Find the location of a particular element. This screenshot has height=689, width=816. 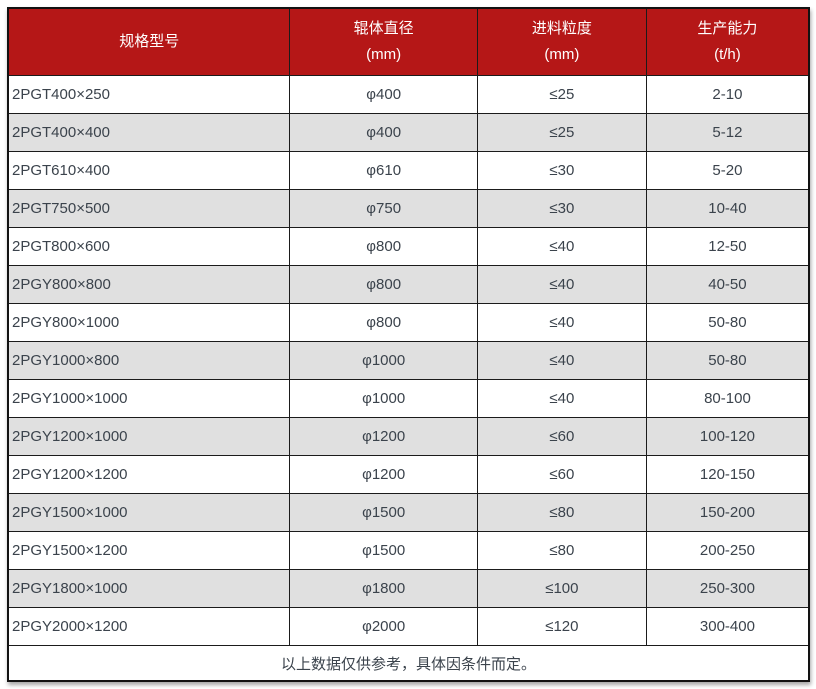

table-row: 2PGY1200×1000 φ1200 ≤60 100-120 is located at coordinates (408, 436).